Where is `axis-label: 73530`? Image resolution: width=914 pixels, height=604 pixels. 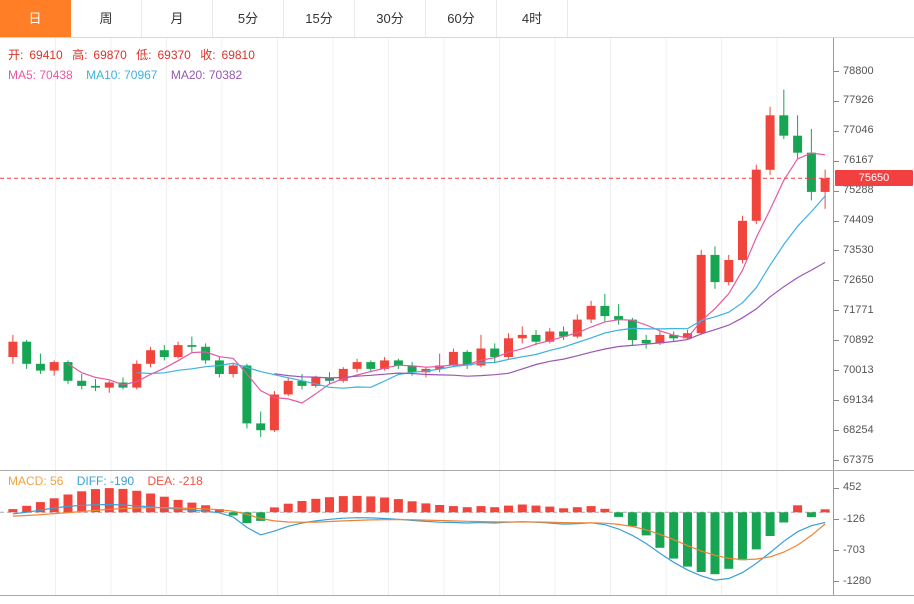
axis-label: 73530 is located at coordinates (858, 249).